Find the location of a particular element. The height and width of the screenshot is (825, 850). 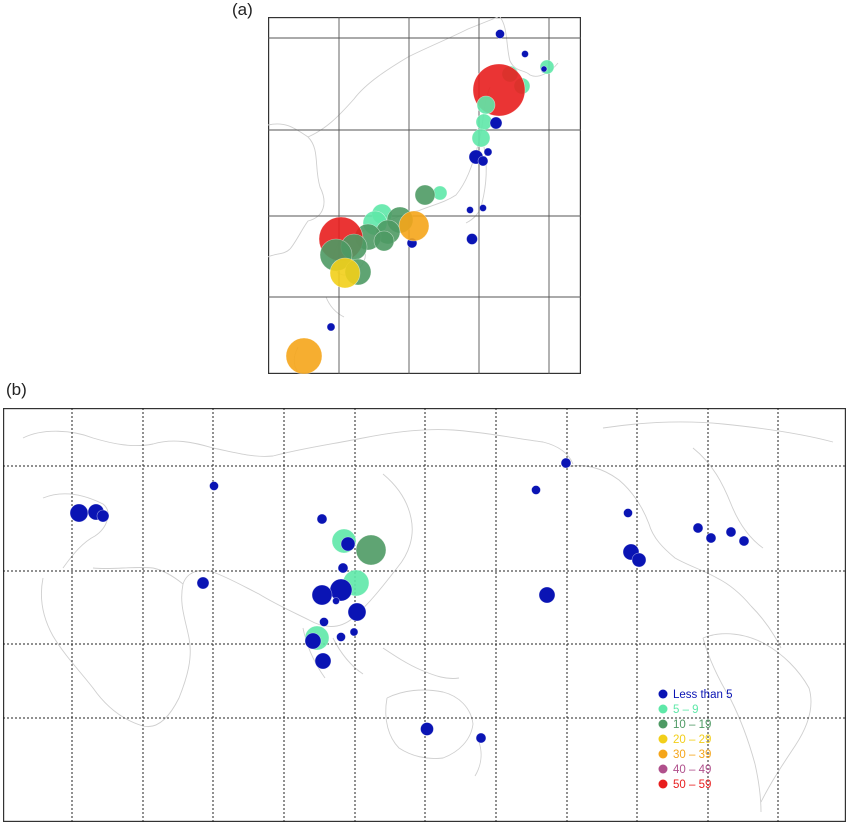

bubbles is located at coordinates (420, 201).